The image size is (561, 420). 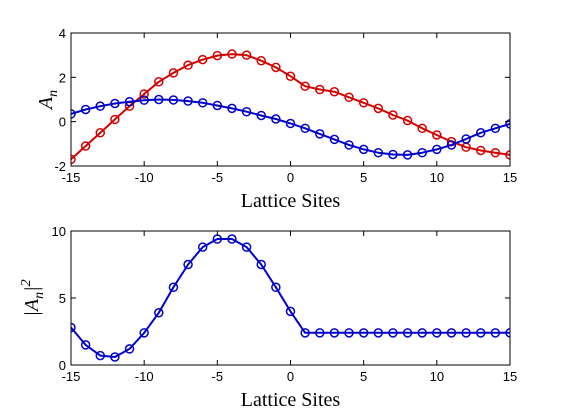 What do you see at coordinates (291, 400) in the screenshot?
I see `bottom-x-axis-label: Lattice Sites` at bounding box center [291, 400].